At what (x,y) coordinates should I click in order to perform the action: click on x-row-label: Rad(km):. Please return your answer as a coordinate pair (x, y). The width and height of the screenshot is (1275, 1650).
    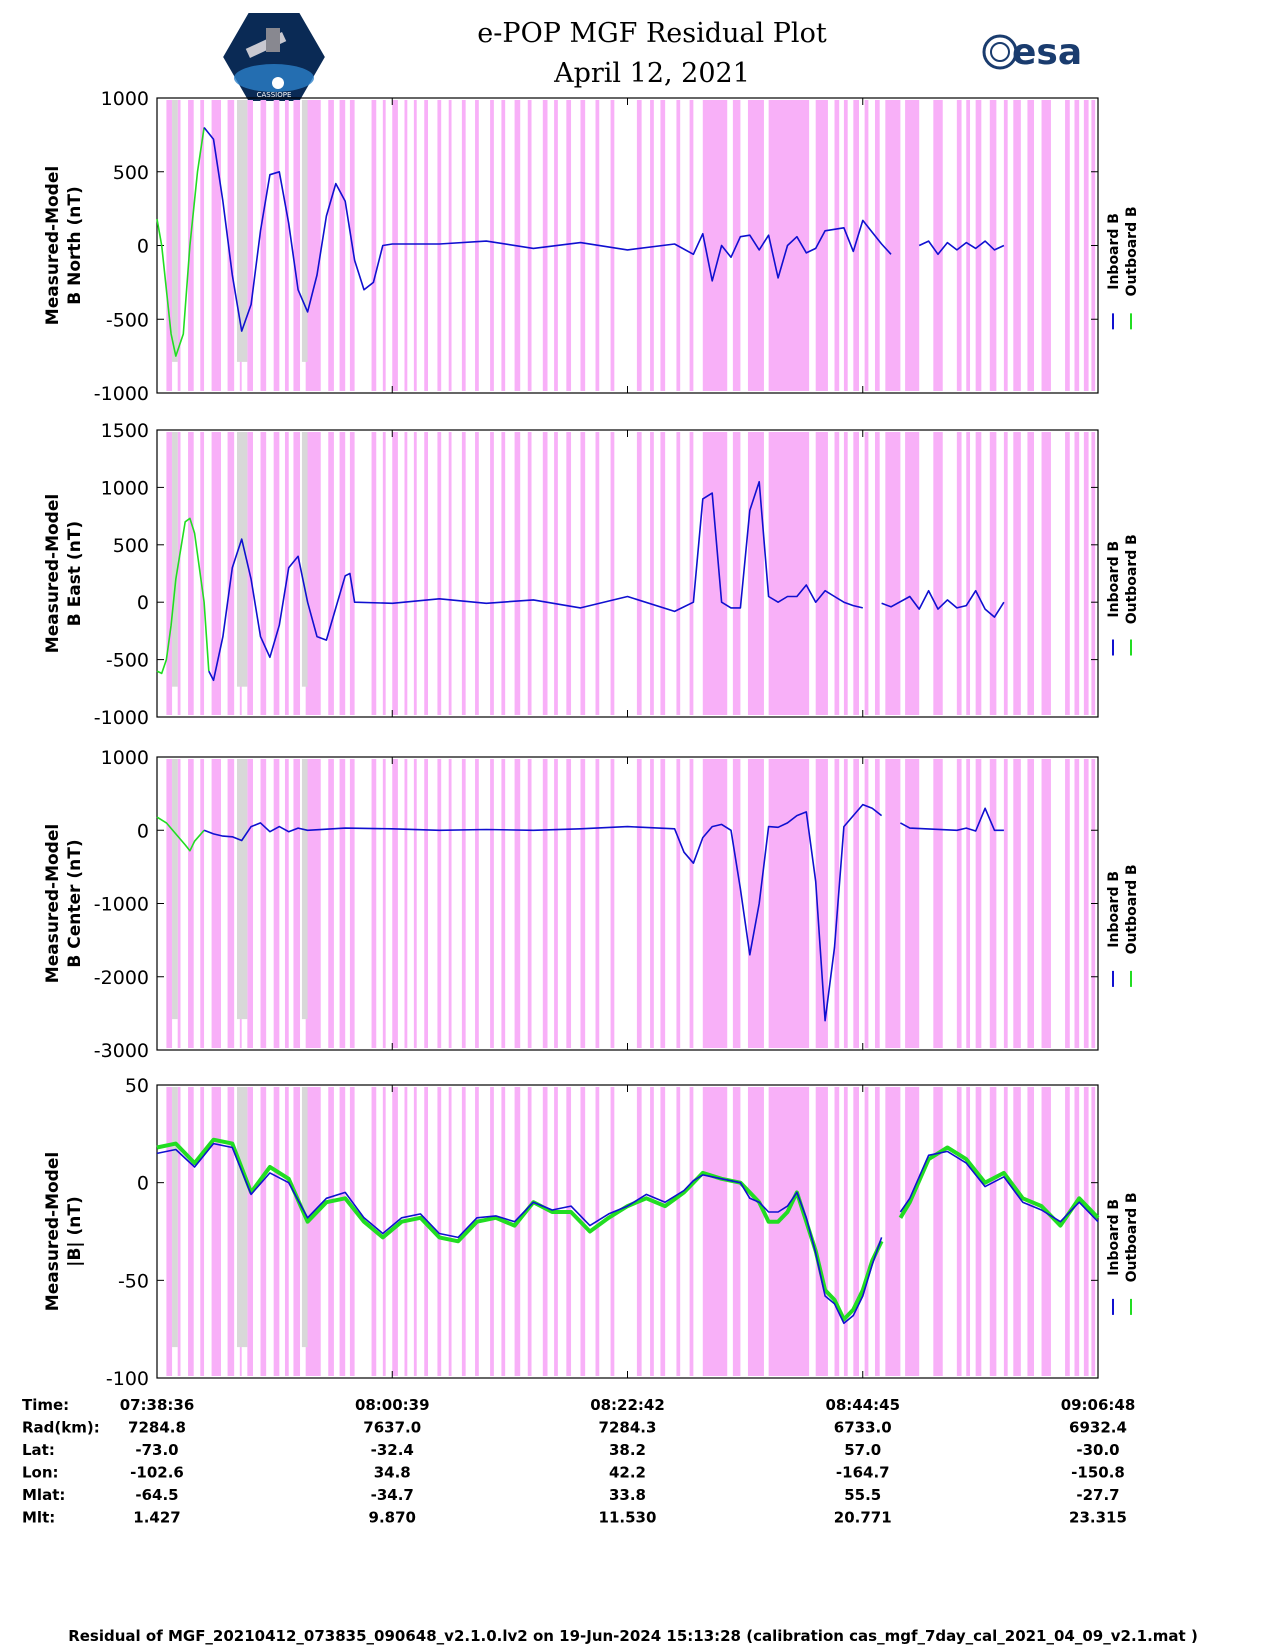
    Looking at the image, I should click on (61, 1428).